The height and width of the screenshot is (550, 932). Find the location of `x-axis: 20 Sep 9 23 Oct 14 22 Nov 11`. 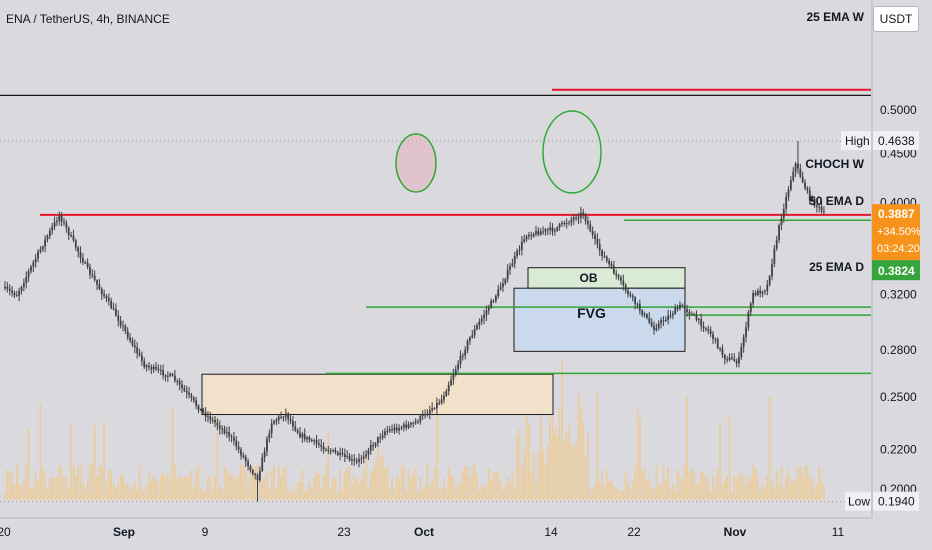

x-axis: 20 Sep 9 23 Oct 14 22 Nov 11 is located at coordinates (422, 532).